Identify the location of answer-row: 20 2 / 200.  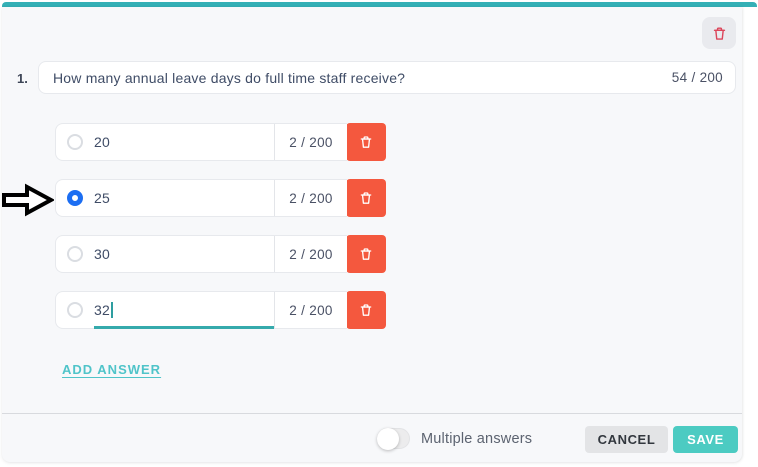
(221, 142).